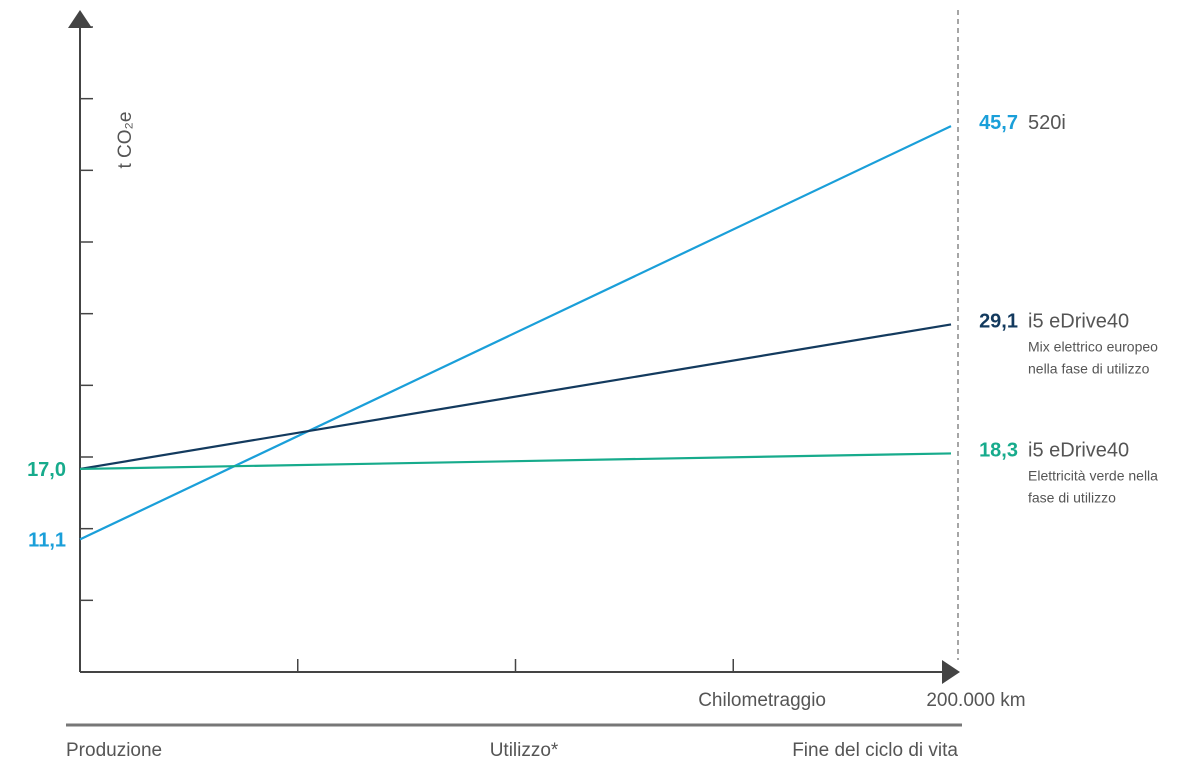 This screenshot has height=763, width=1200. Describe the element at coordinates (46, 470) in the screenshot. I see `start-value-label-2: 17,0` at that location.